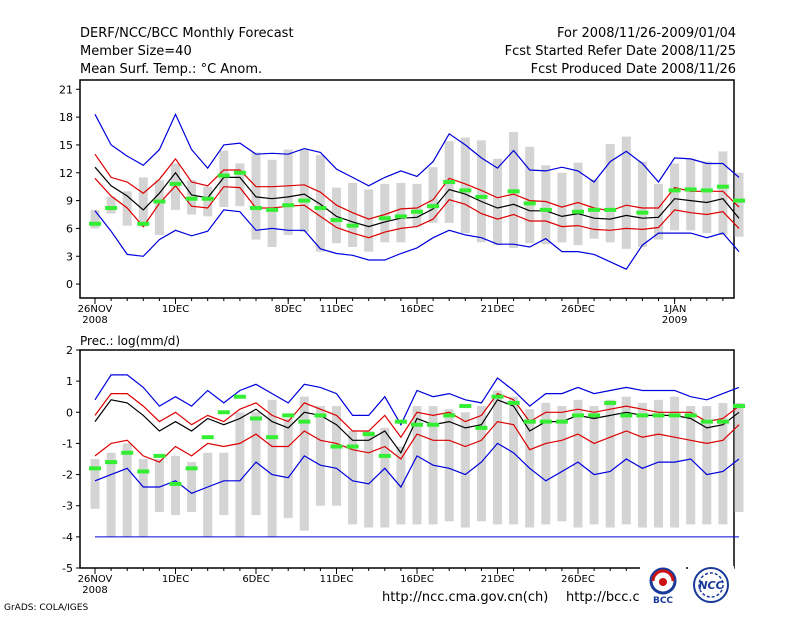 The width and height of the screenshot is (800, 618). Describe the element at coordinates (94, 320) in the screenshot. I see `temperature-x-tick-year-label: 2008` at that location.